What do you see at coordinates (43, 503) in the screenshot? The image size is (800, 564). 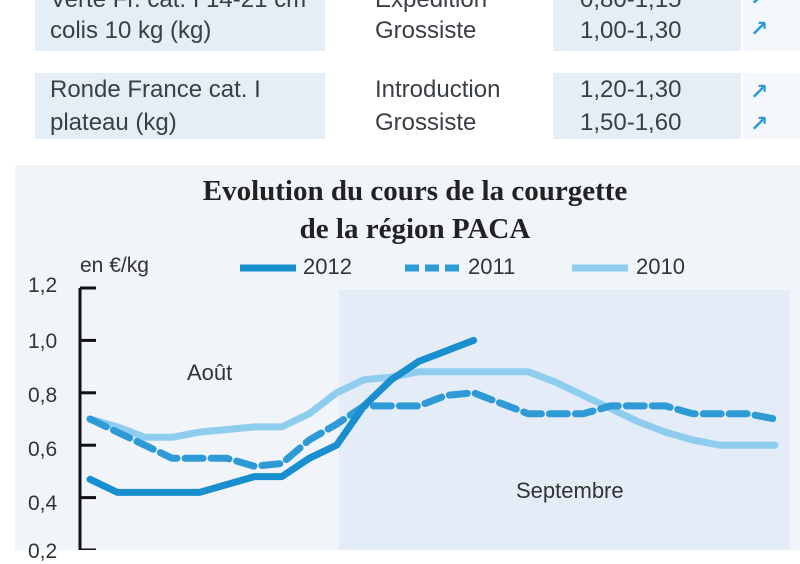 I see `y-tick-label: 0,4` at bounding box center [43, 503].